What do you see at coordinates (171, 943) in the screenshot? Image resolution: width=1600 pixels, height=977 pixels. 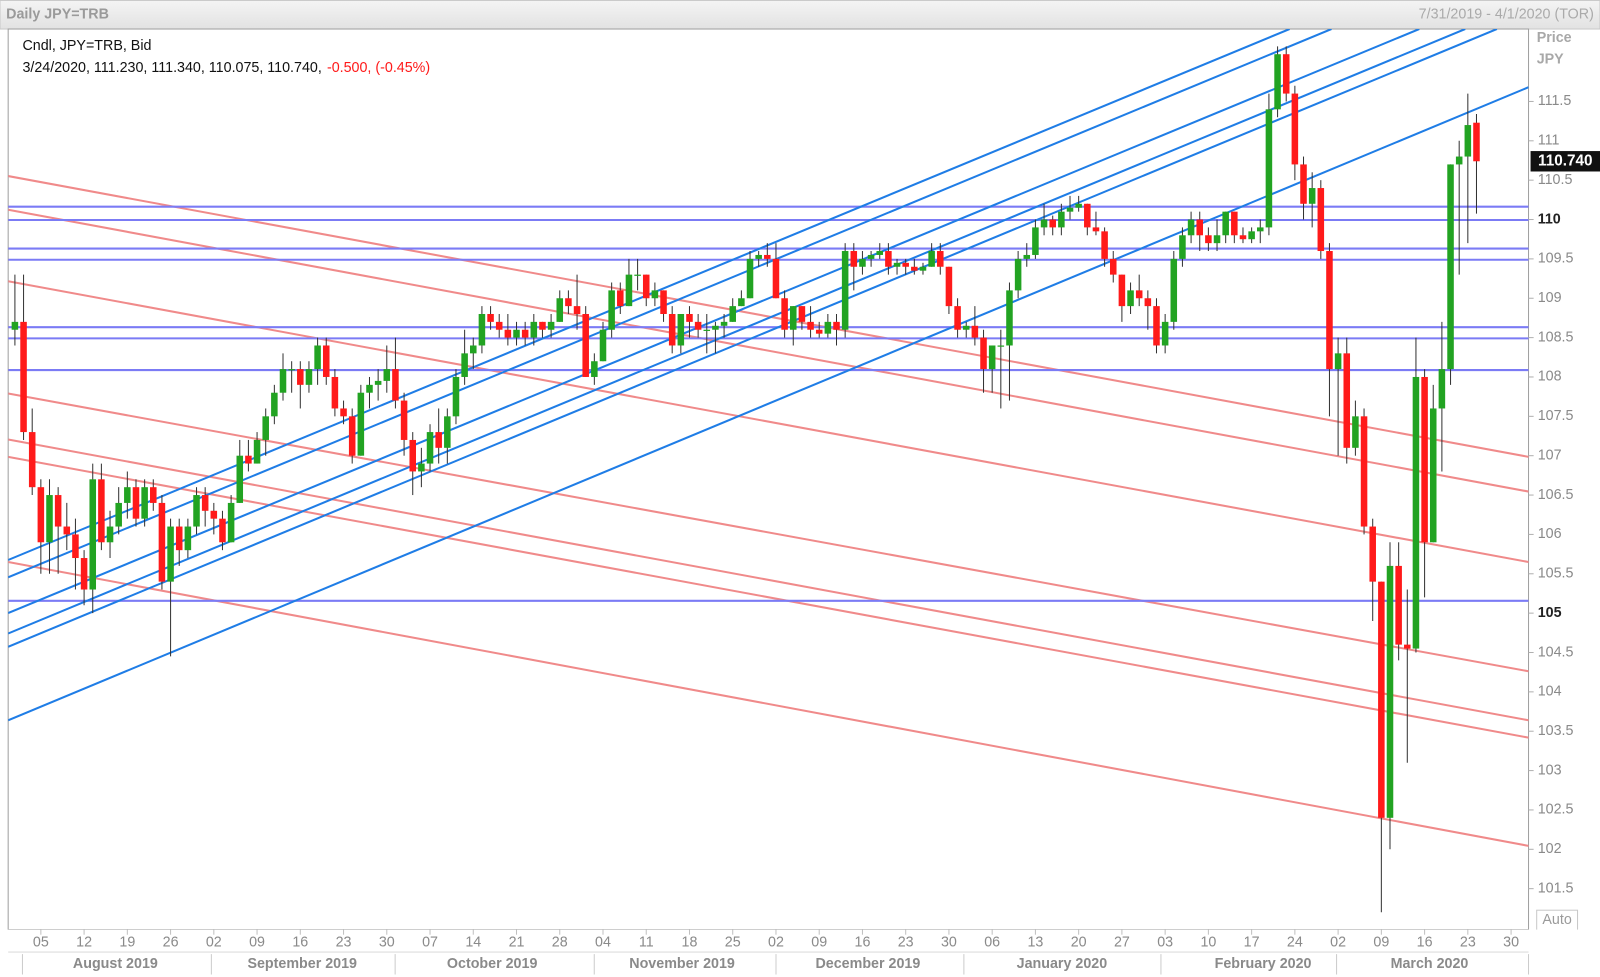 I see `x-tick-label: 26` at bounding box center [171, 943].